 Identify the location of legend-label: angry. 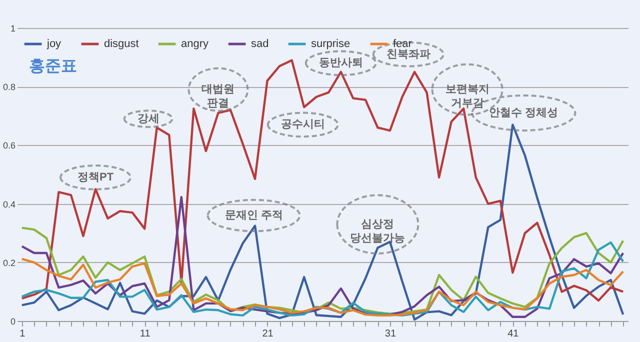
(195, 44).